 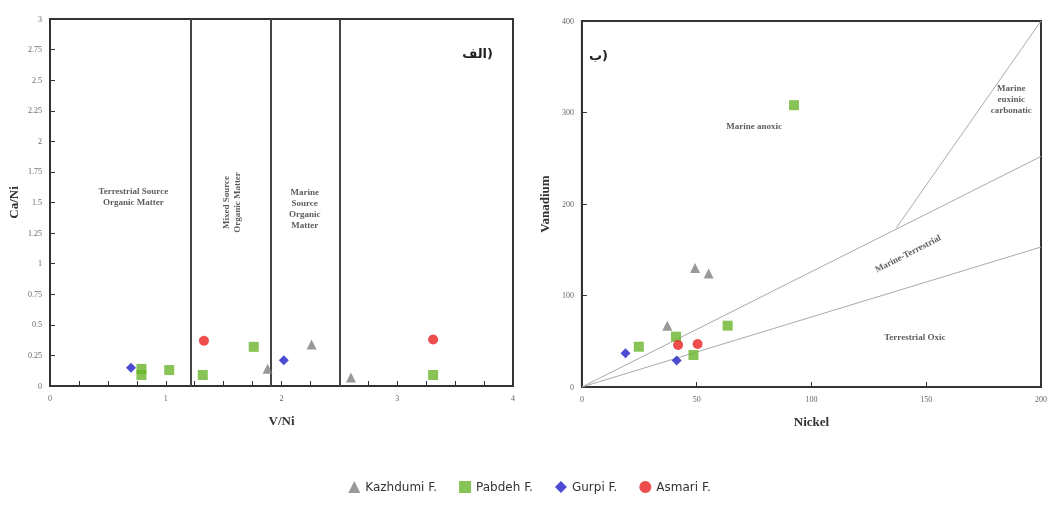 What do you see at coordinates (40, 19) in the screenshot?
I see `y-tick-label: 3` at bounding box center [40, 19].